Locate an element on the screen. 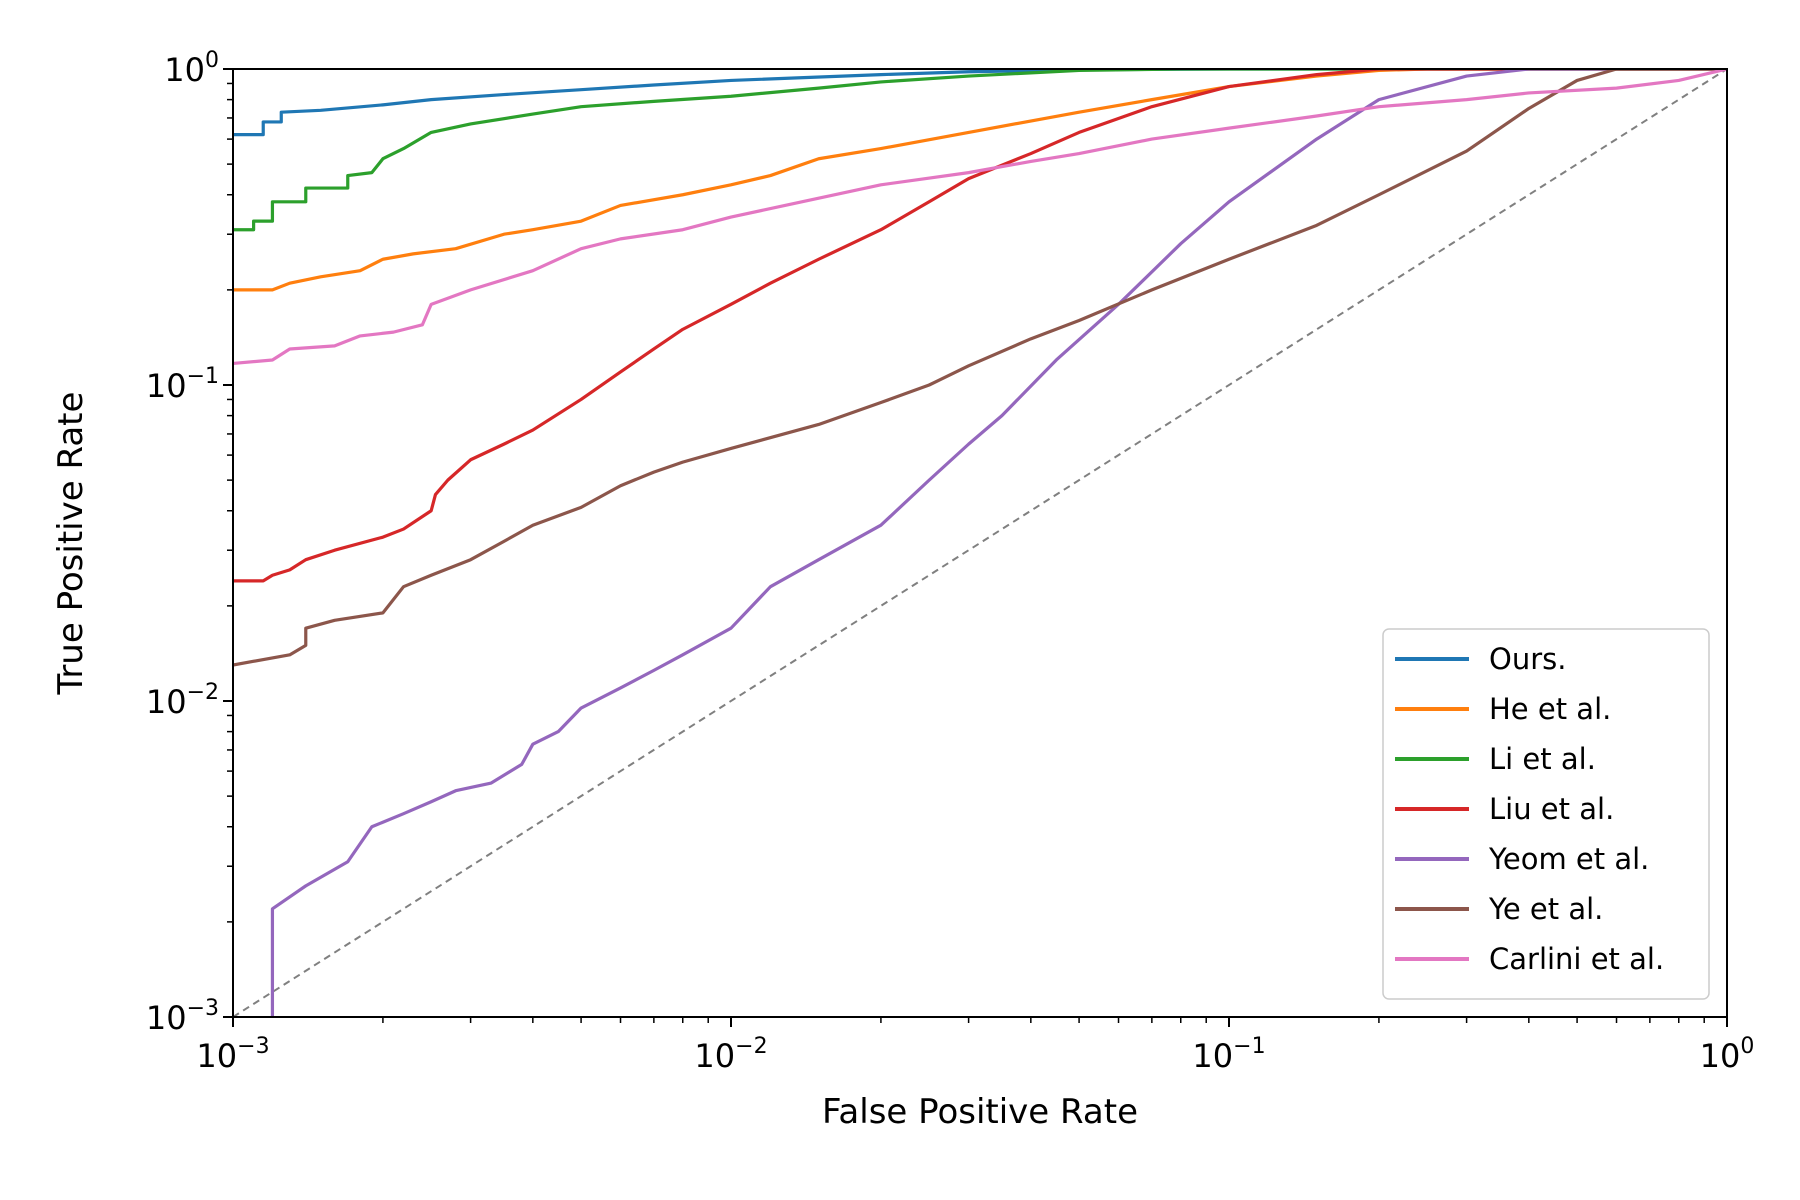 This screenshot has height=1200, width=1800. y-tick-label: 10⁻³ is located at coordinates (182, 1016).